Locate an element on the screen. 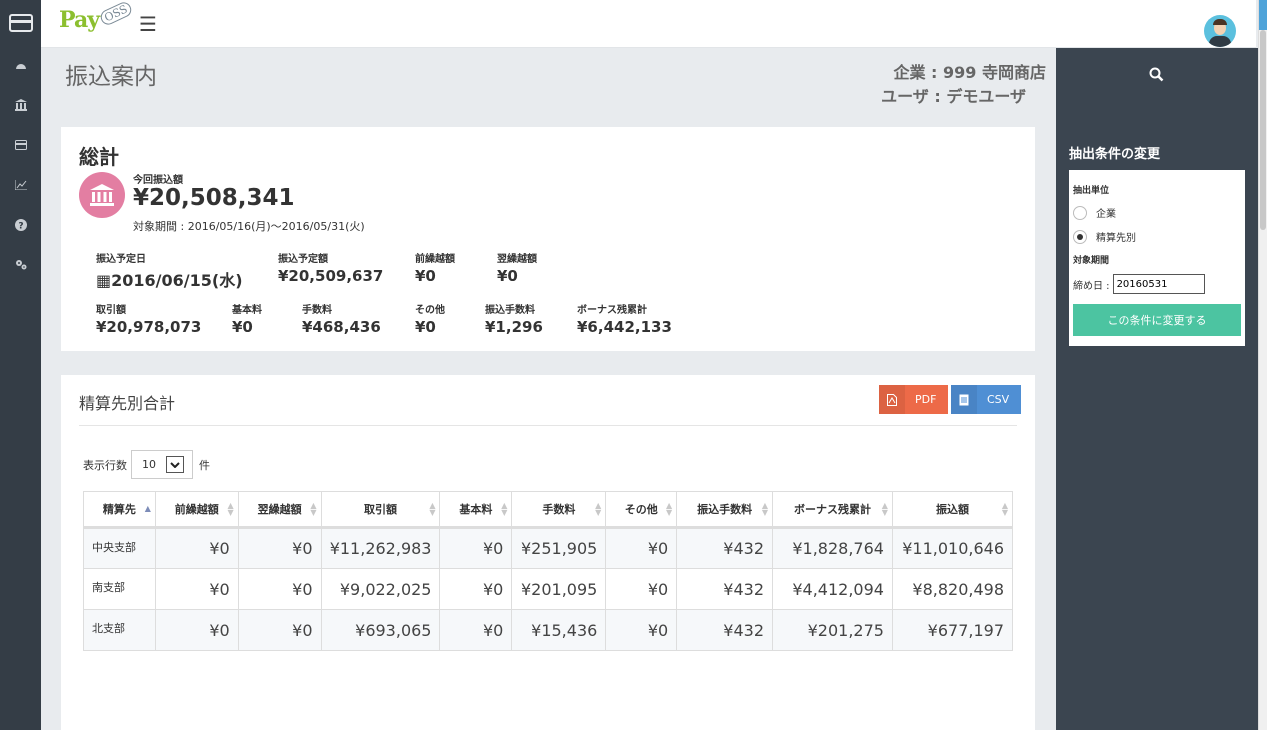 This screenshot has height=730, width=1267. col-next-carry: 翌繰越額 ▲ ▼ is located at coordinates (279, 510).